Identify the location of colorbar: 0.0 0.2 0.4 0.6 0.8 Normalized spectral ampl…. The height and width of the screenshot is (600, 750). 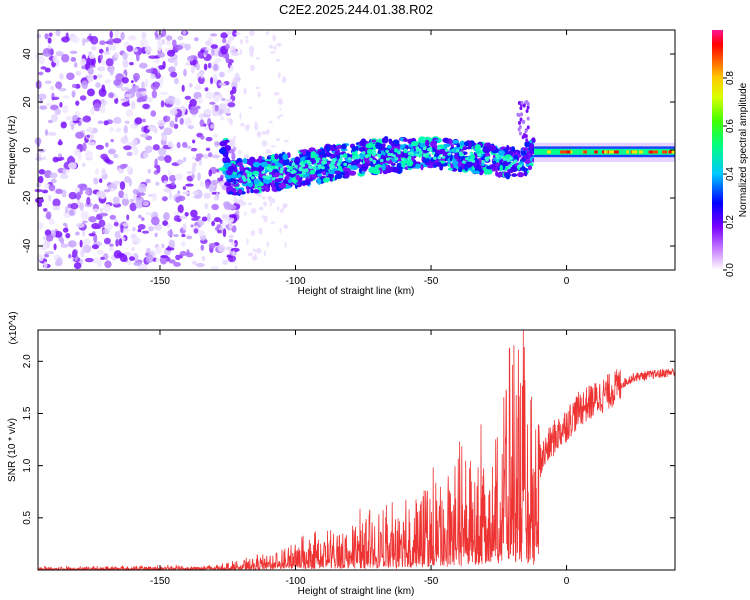
(730, 153).